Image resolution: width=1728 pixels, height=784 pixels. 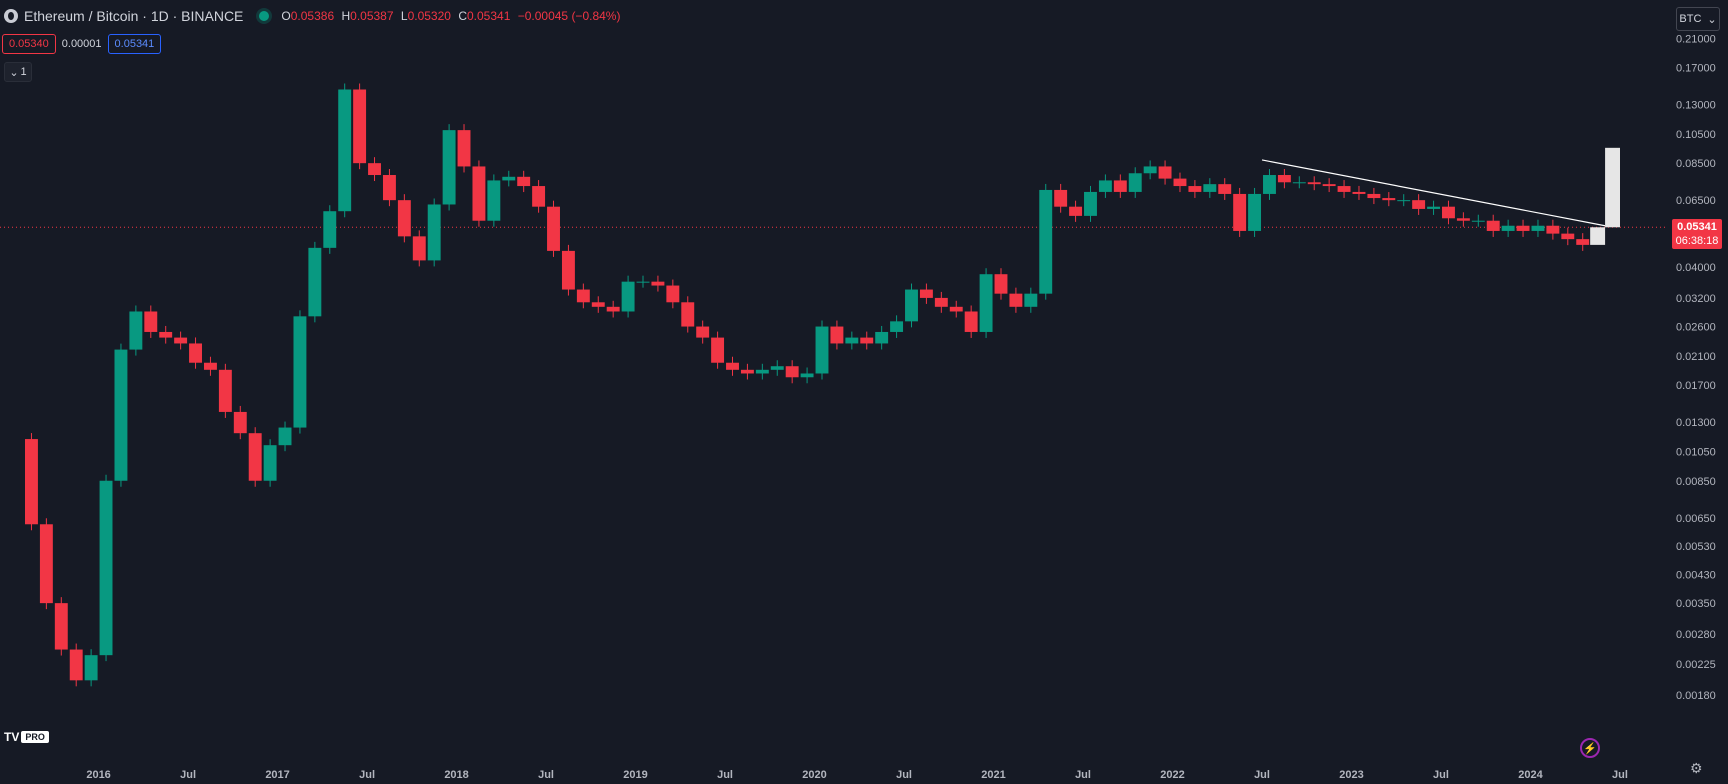 I want to click on bar-countdown: 06:38:18, so click(x=1697, y=241).